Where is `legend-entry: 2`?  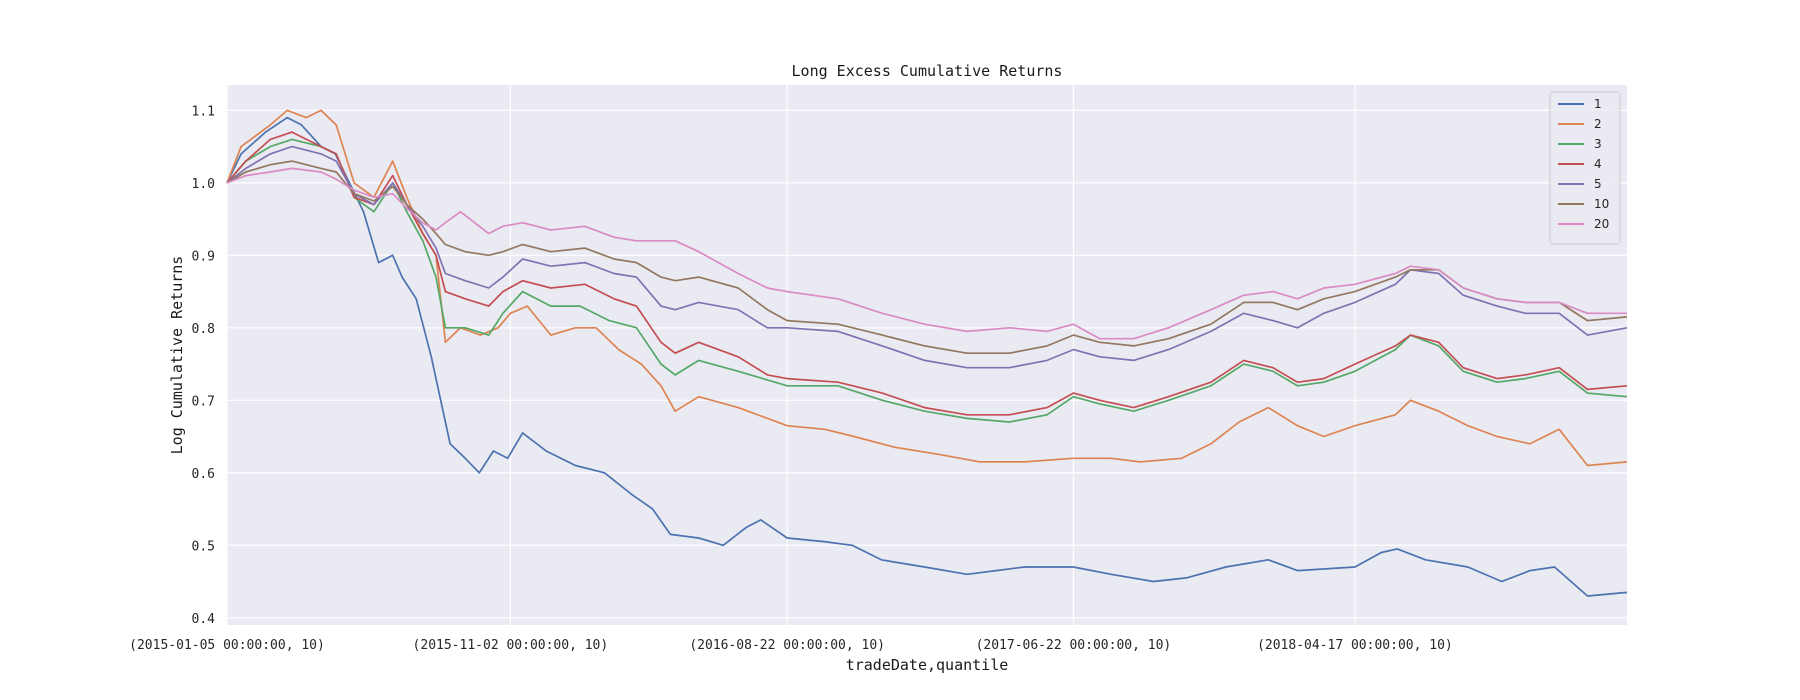
legend-entry: 2 is located at coordinates (1598, 124).